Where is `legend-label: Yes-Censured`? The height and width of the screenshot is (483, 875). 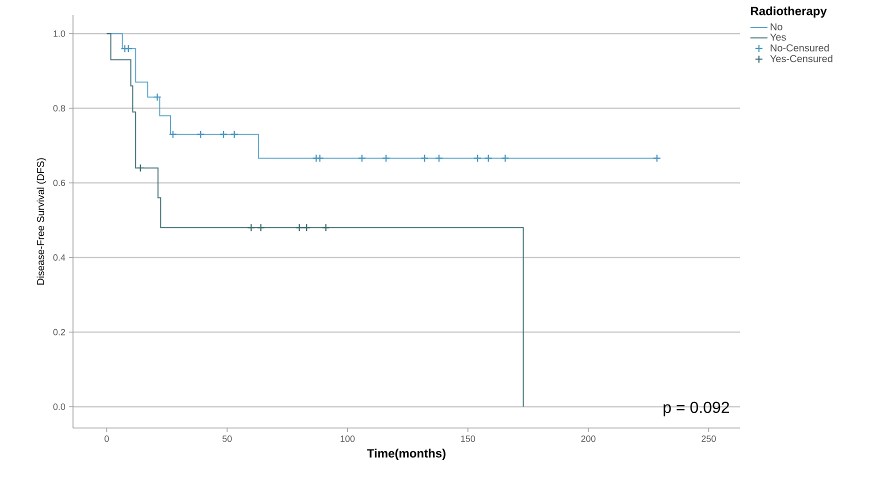
legend-label: Yes-Censured is located at coordinates (801, 58).